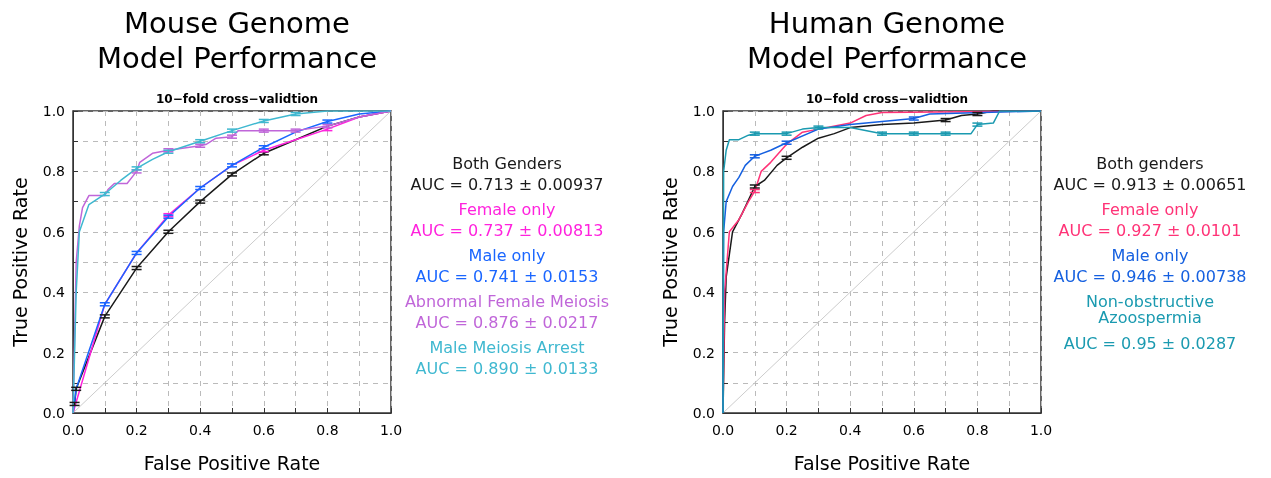  What do you see at coordinates (1150, 184) in the screenshot?
I see `text: AUC = 0.913 ± 0.00651` at bounding box center [1150, 184].